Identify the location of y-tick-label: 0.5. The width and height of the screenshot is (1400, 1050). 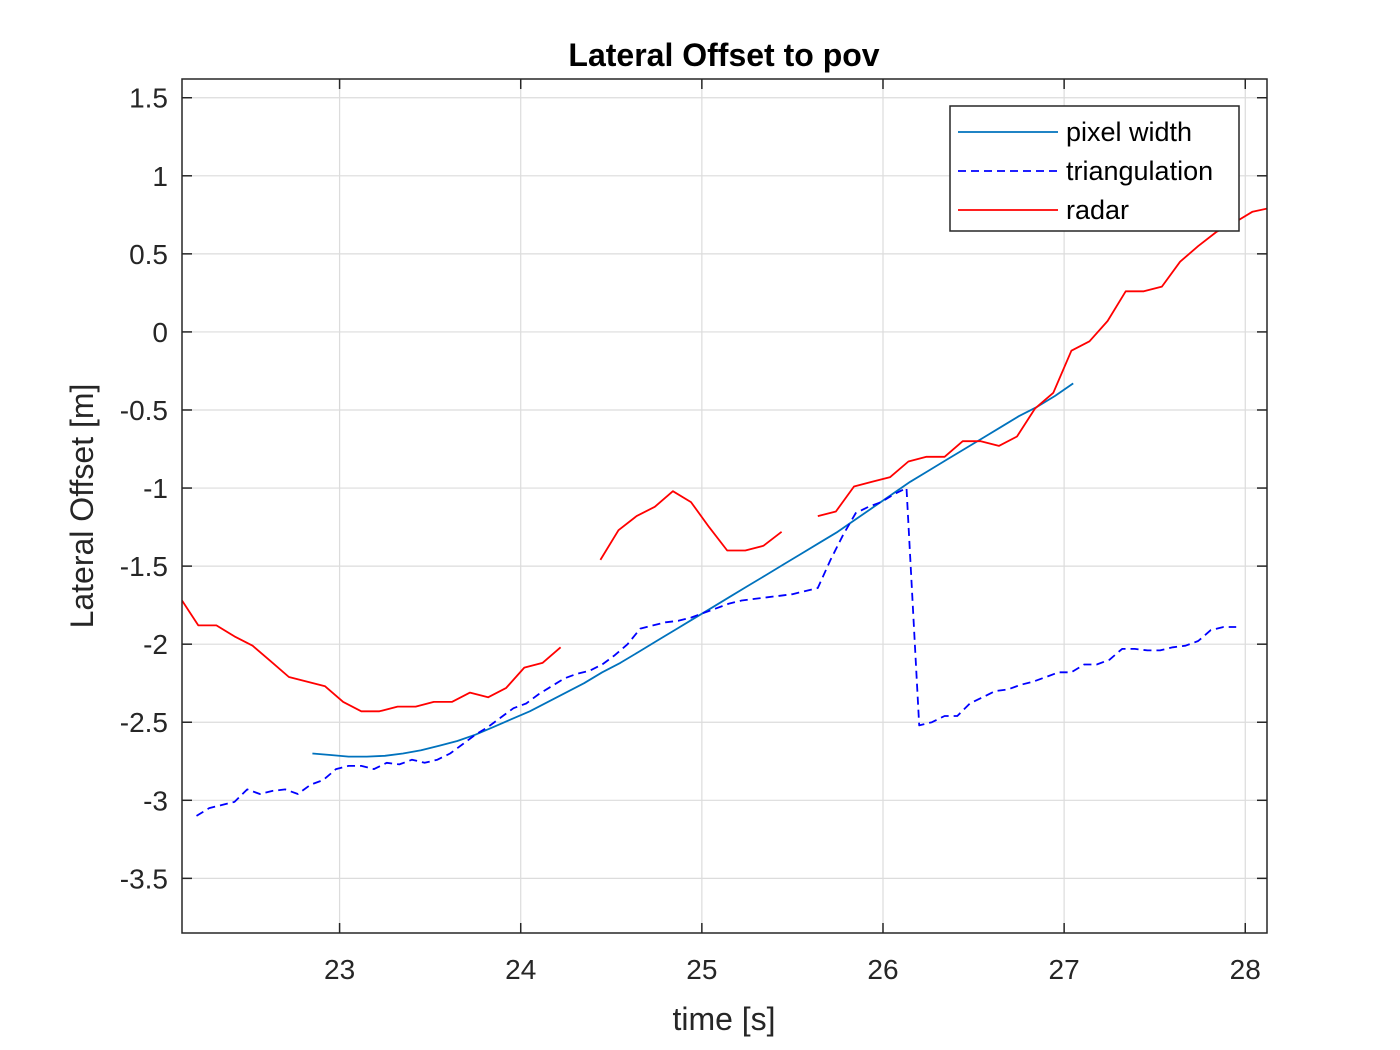
(148, 254).